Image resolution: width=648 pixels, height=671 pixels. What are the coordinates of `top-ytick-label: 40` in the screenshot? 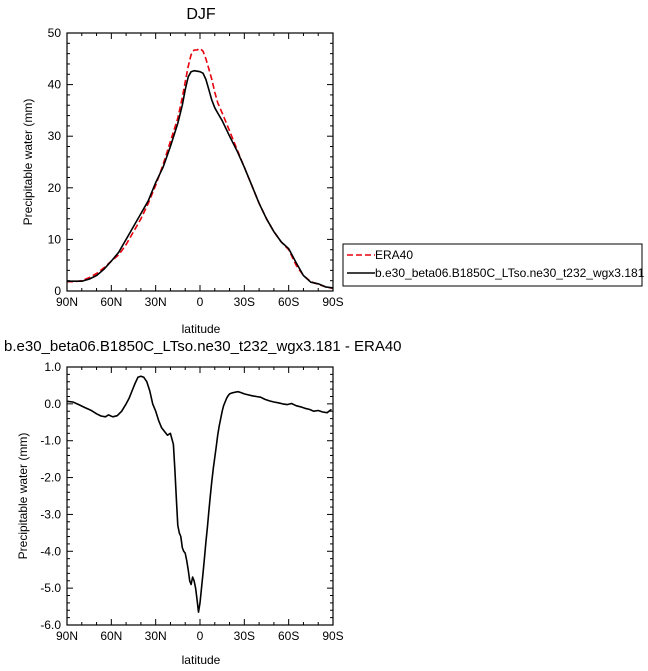 It's located at (55, 85).